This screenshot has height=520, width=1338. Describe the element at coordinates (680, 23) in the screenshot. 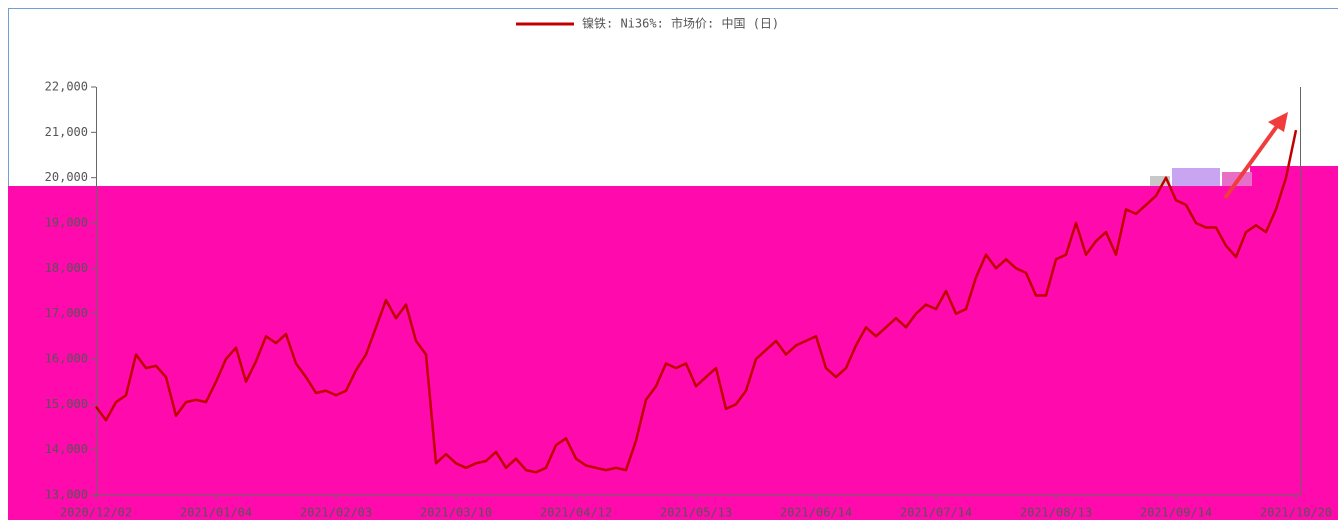

I see `legend-label: 镍铁: Ni36%: 市场价: 中国 (日)` at that location.